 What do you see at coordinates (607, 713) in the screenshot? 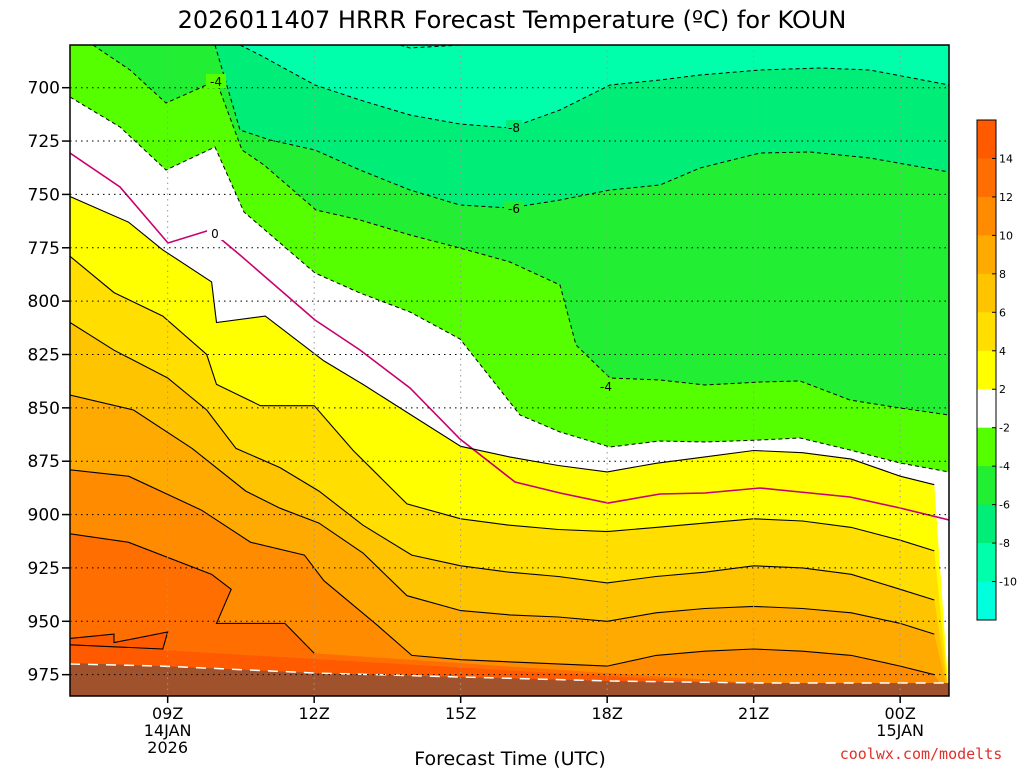
I see `x-tick-label: 18Z` at bounding box center [607, 713].